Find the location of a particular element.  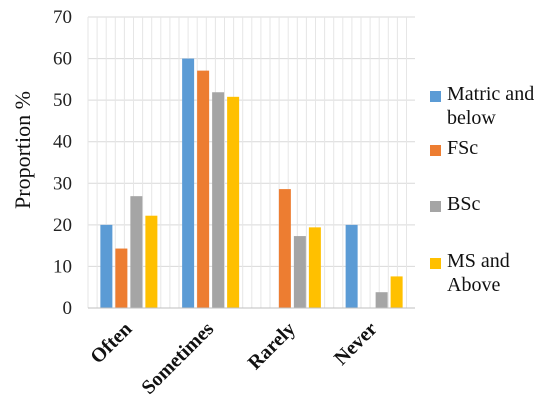

legend-item: MS and Above is located at coordinates (490, 273).